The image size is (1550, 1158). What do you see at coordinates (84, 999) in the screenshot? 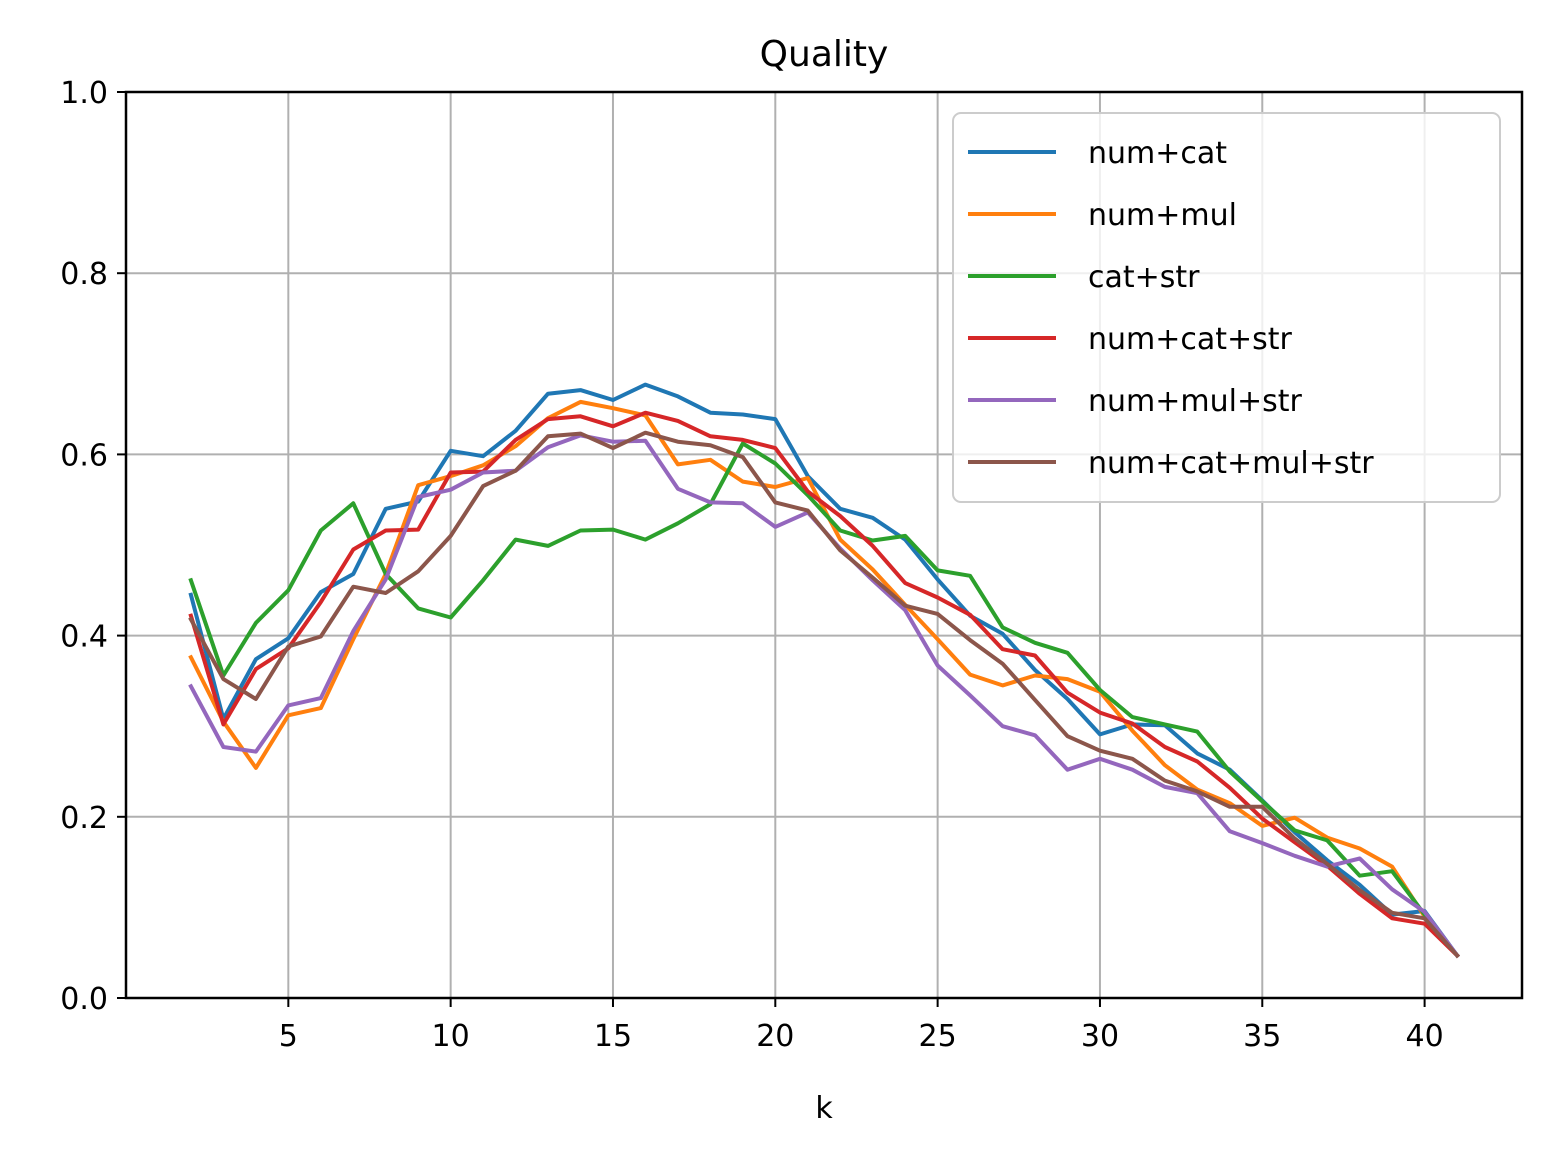
I see `y-tick-label: 0.0` at bounding box center [84, 999].